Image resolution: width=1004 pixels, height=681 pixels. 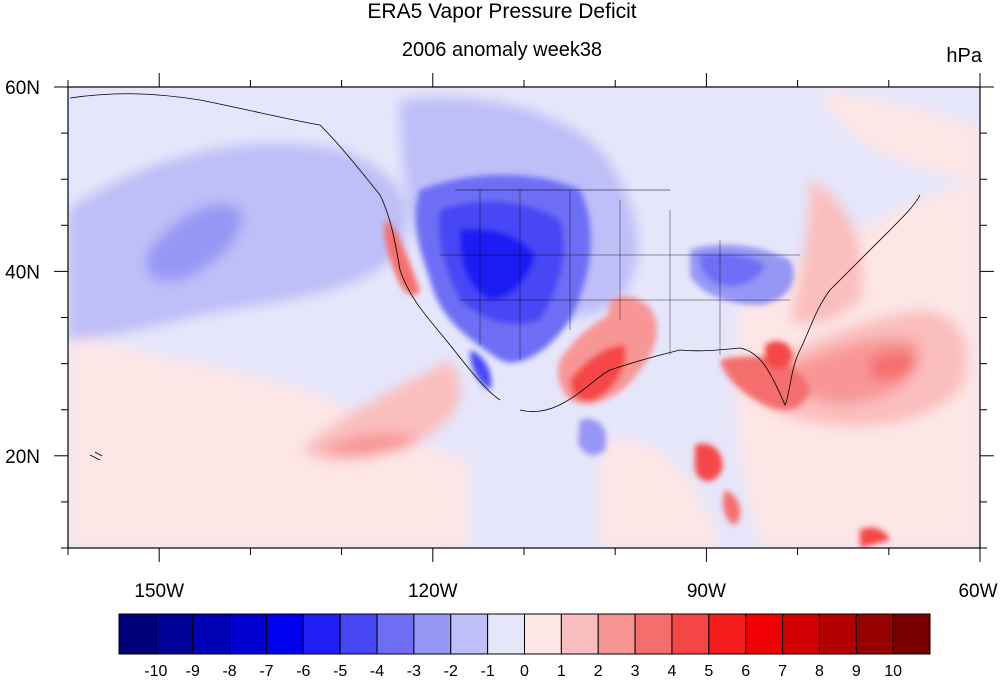 What do you see at coordinates (488, 671) in the screenshot?
I see `colorbar-label: -1` at bounding box center [488, 671].